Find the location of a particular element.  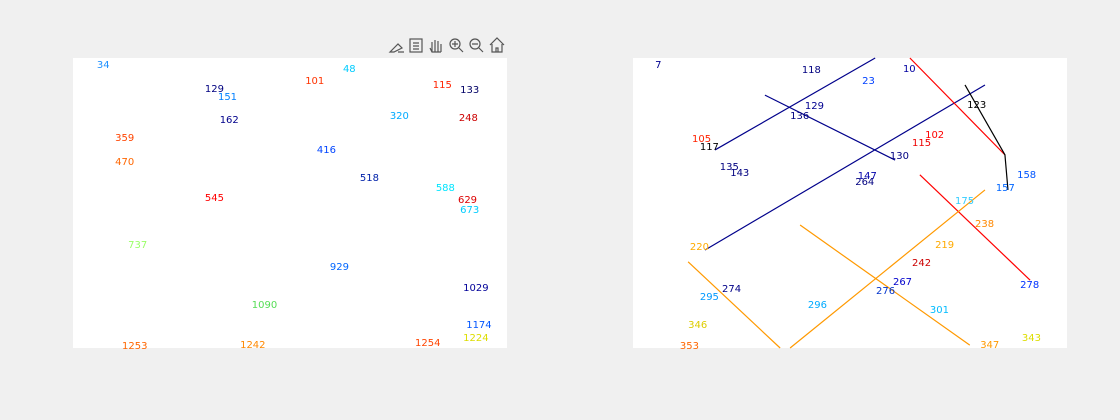

point-label: 143 is located at coordinates (739, 173).